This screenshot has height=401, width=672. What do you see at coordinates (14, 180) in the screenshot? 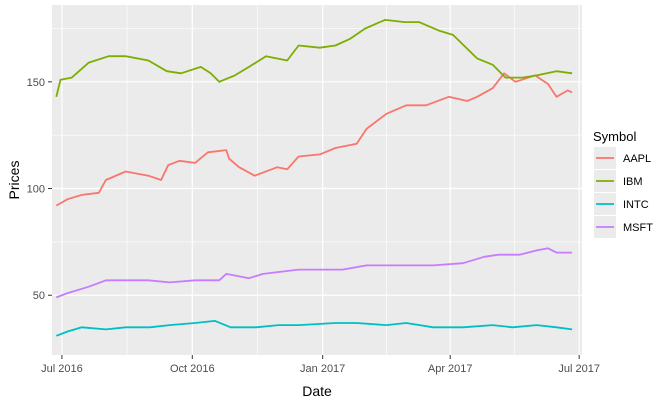
I see `y-axis-title: Prices` at bounding box center [14, 180].